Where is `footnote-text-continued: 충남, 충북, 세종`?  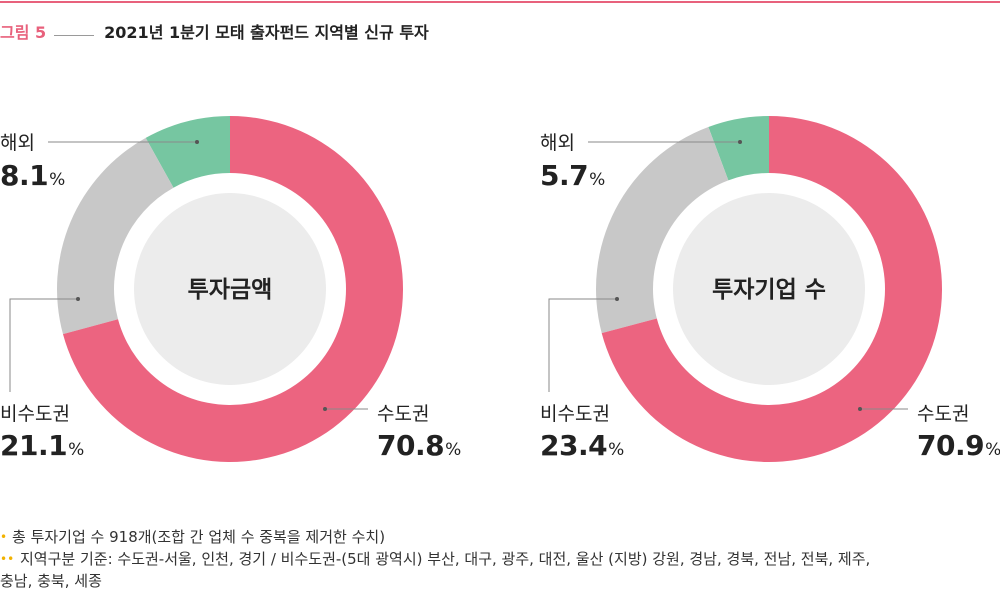
footnote-text-continued: 충남, 충북, 세종 is located at coordinates (51, 581).